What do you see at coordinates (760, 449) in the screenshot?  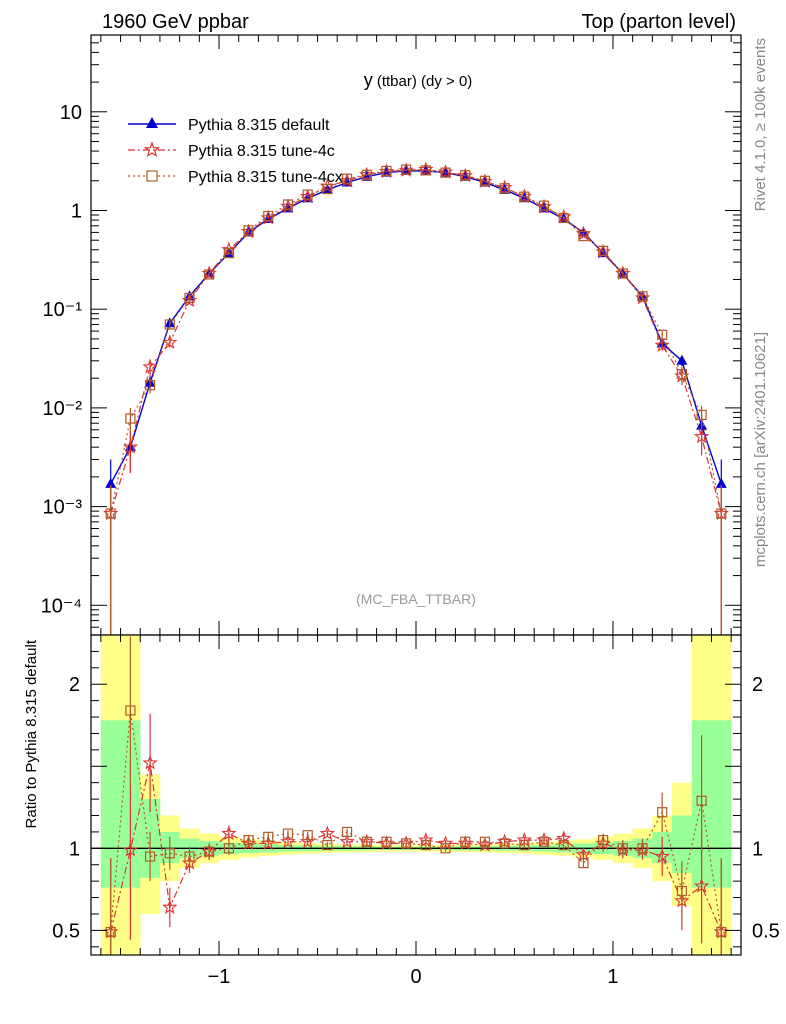 I see `mcplots-note: mcplots.cern.ch [arXiv:2401.10621]` at bounding box center [760, 449].